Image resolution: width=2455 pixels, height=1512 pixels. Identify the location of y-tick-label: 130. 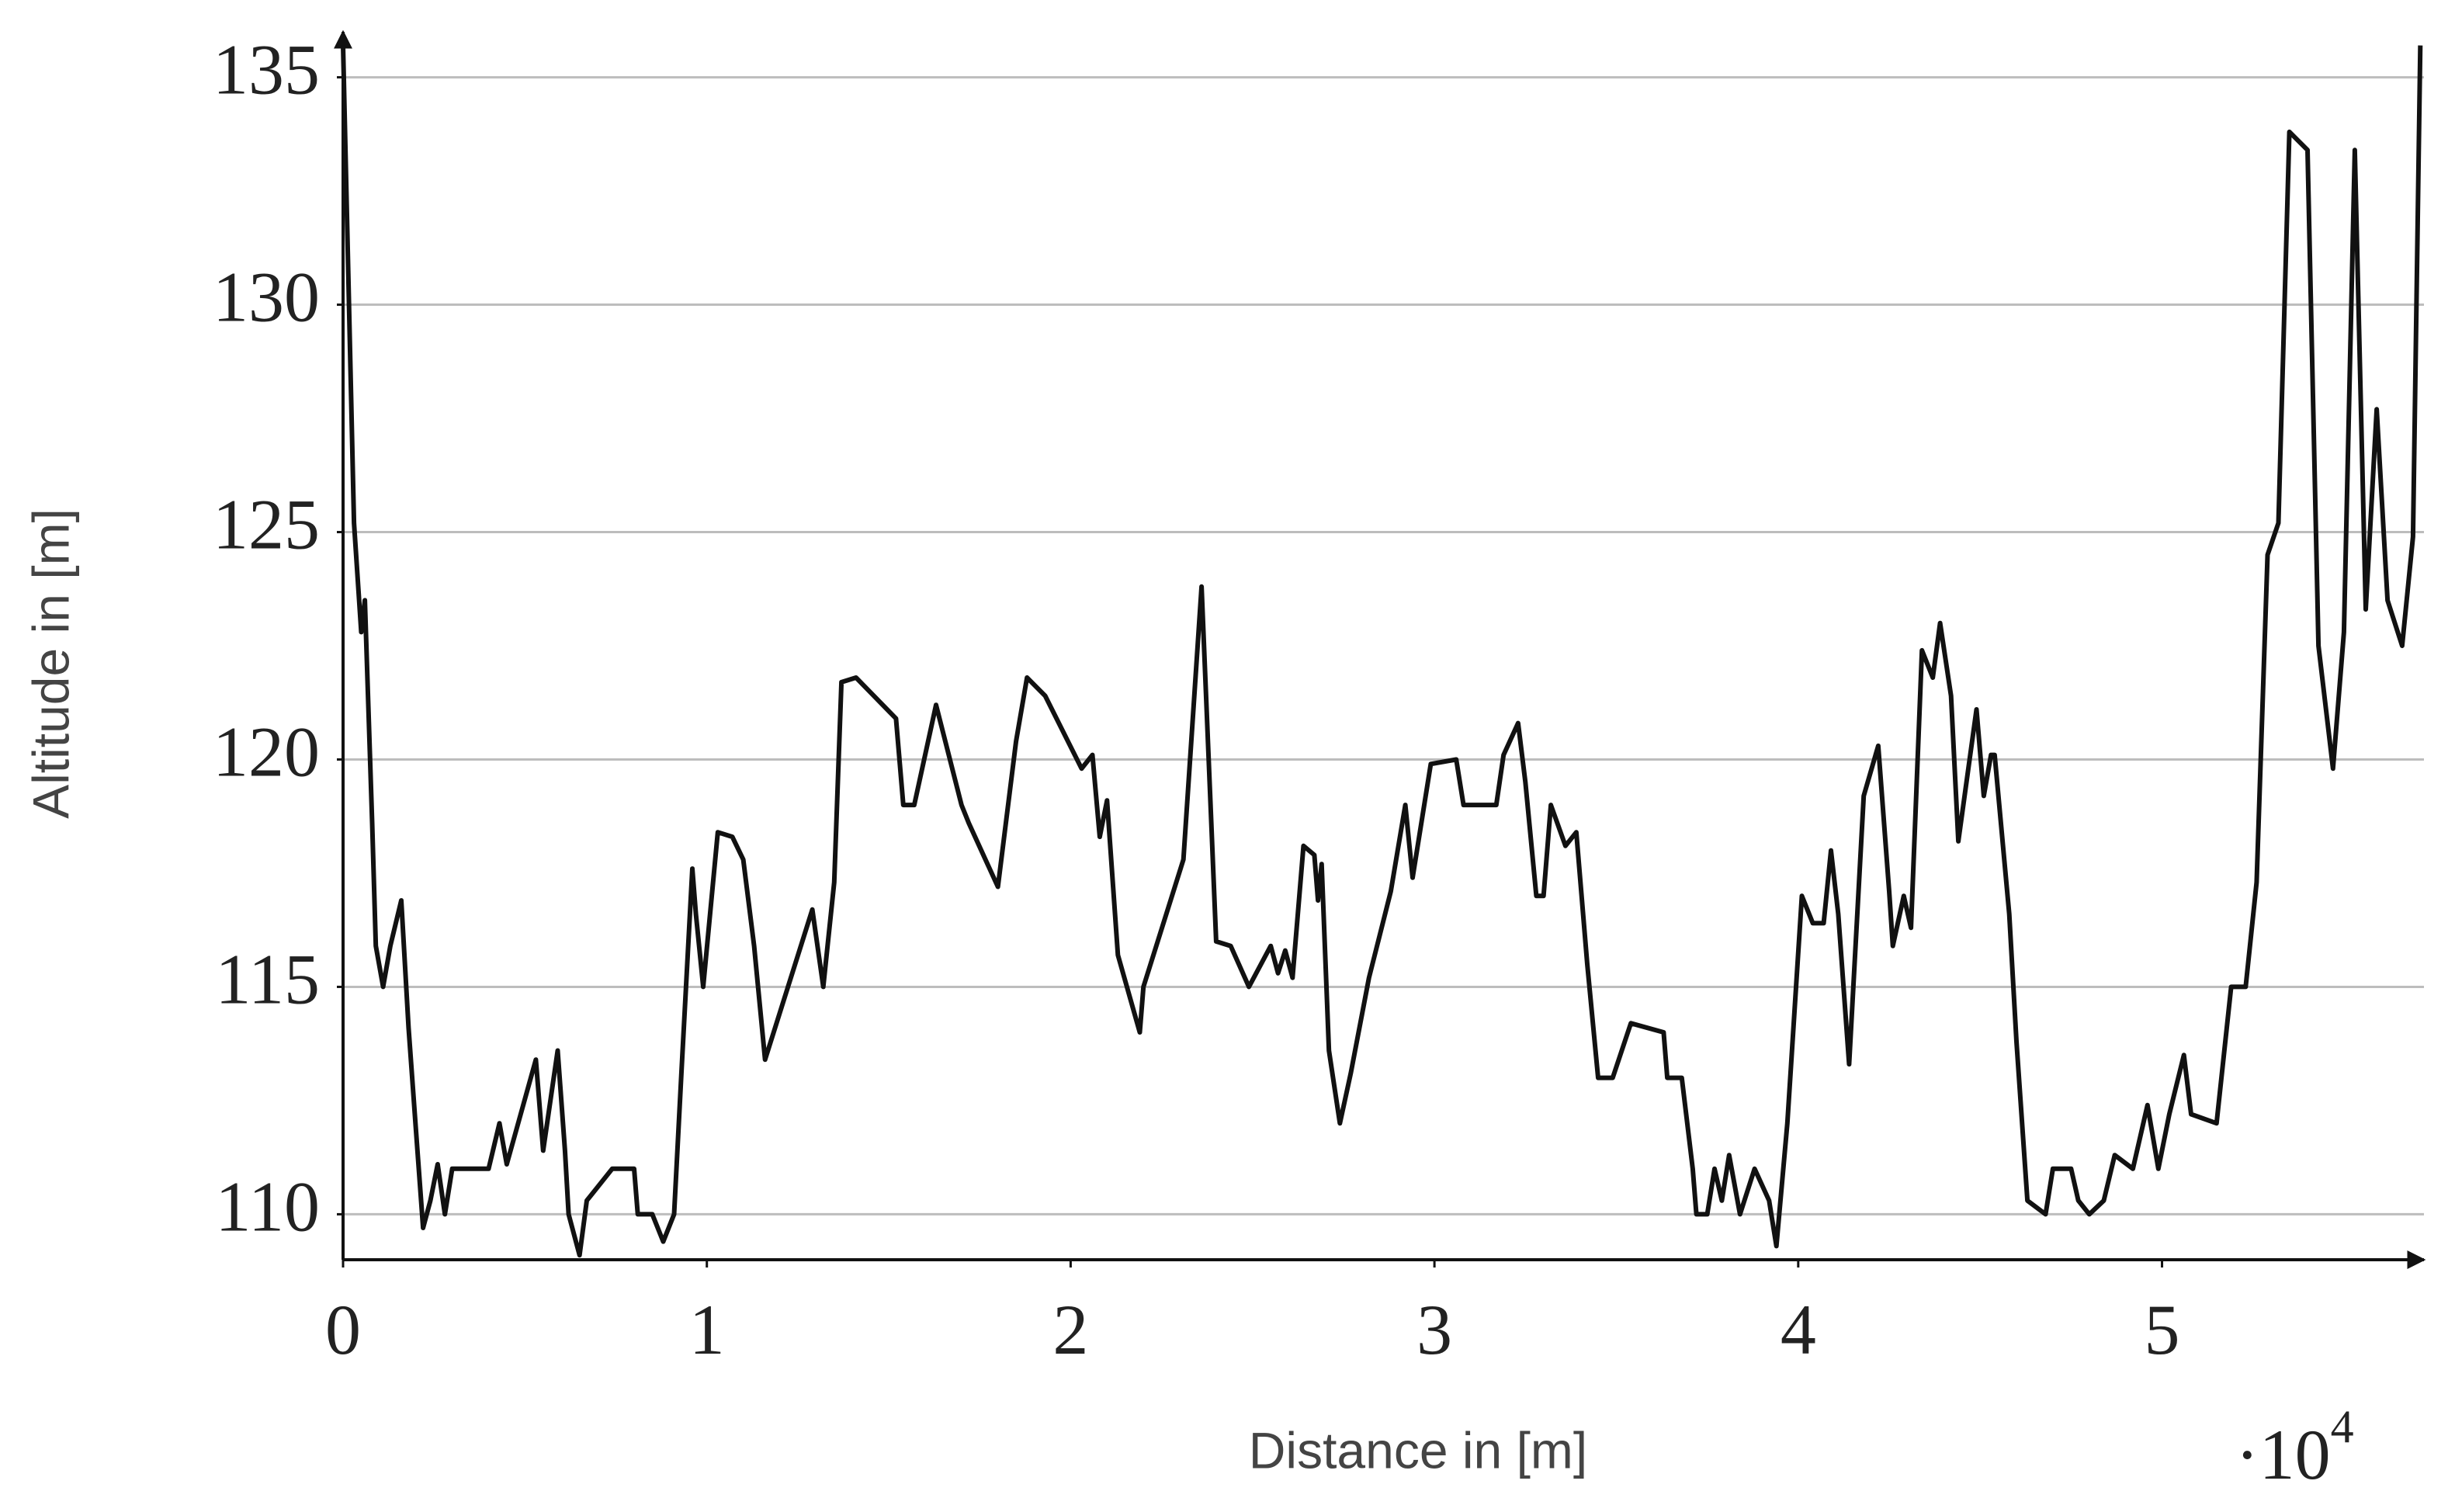
(266, 297).